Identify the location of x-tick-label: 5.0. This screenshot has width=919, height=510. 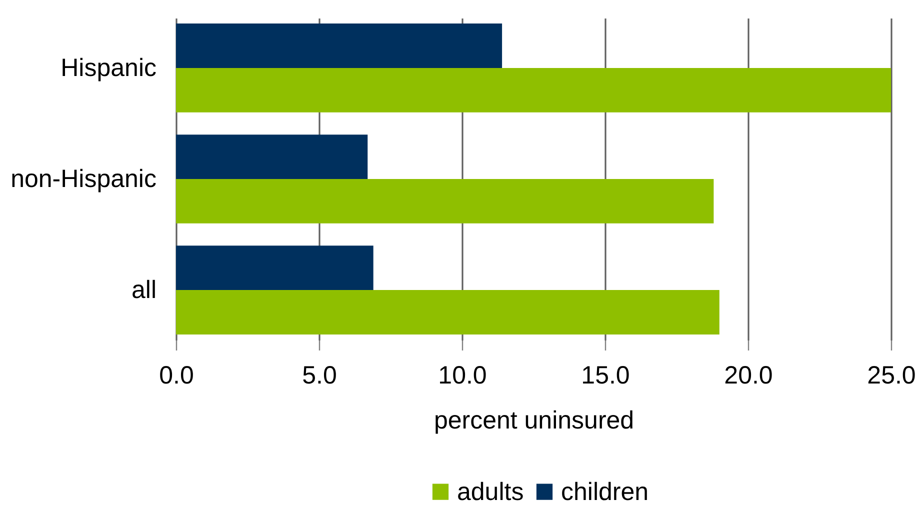
(319, 376).